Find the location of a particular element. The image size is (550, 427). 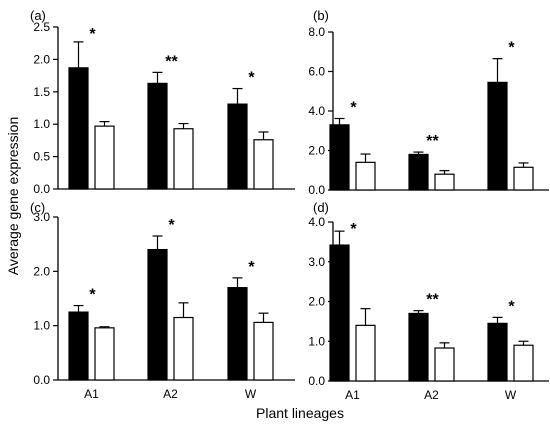

y-axis-title: Average gene expression is located at coordinates (13, 196).